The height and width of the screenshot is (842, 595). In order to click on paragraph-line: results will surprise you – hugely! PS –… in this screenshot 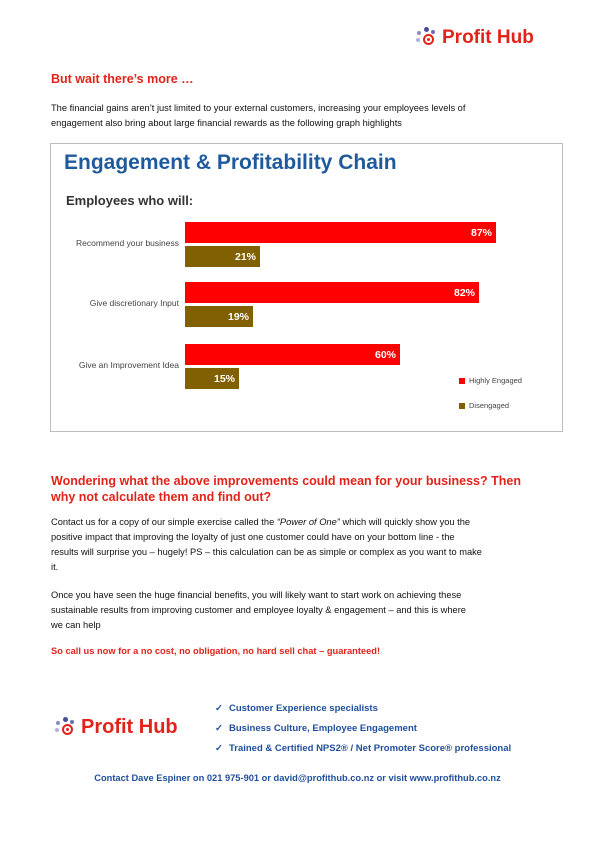, I will do `click(266, 552)`.